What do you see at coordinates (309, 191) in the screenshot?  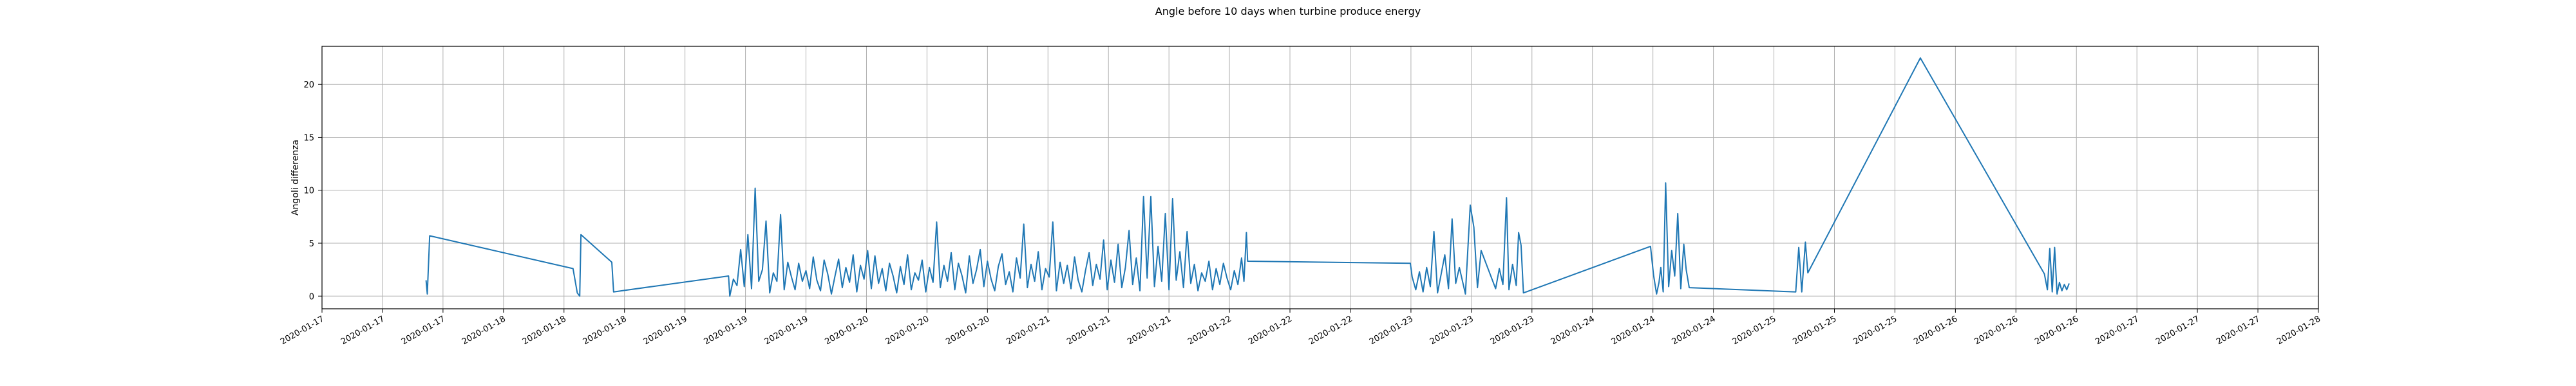 I see `y-tick-label: 10` at bounding box center [309, 191].